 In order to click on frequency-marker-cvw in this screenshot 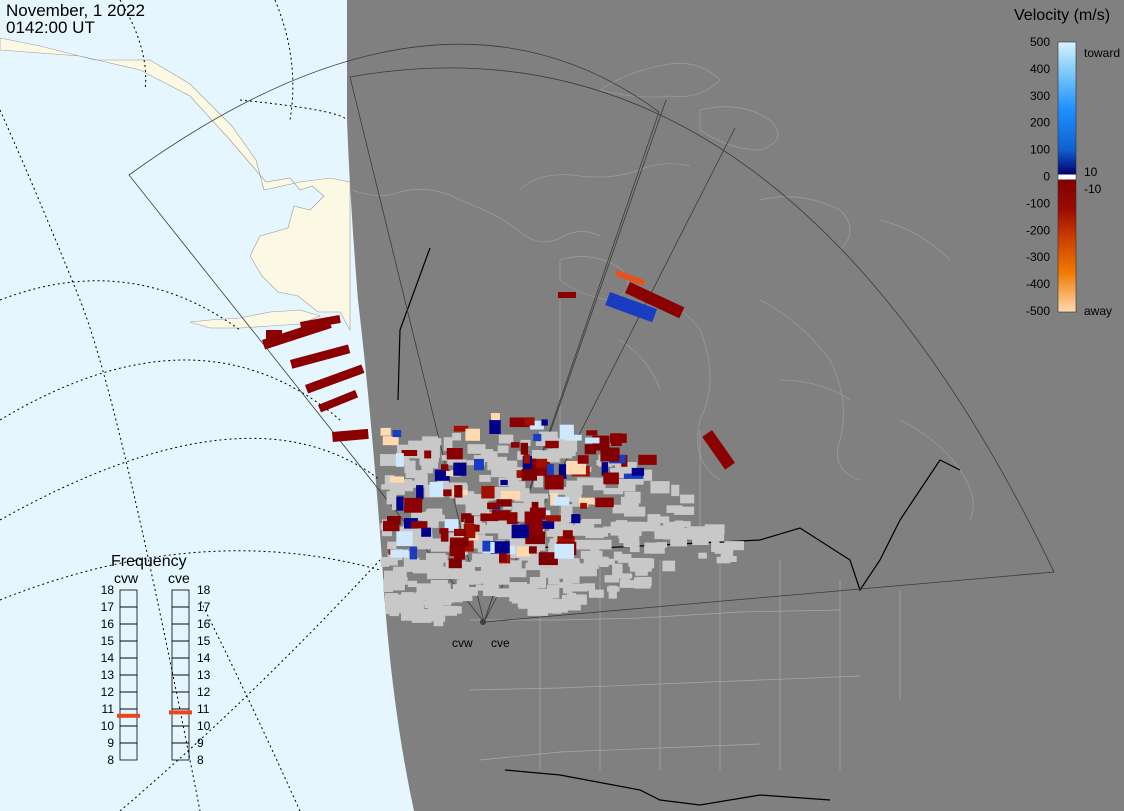, I will do `click(128, 715)`.